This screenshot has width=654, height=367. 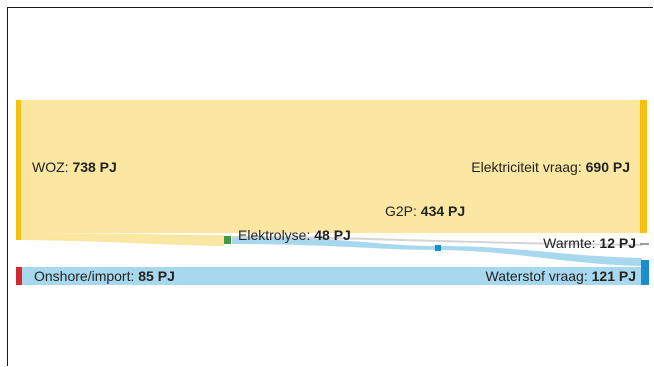 I want to click on label-elektrolyse: Elektrolyse: 48 PJ, so click(x=294, y=235).